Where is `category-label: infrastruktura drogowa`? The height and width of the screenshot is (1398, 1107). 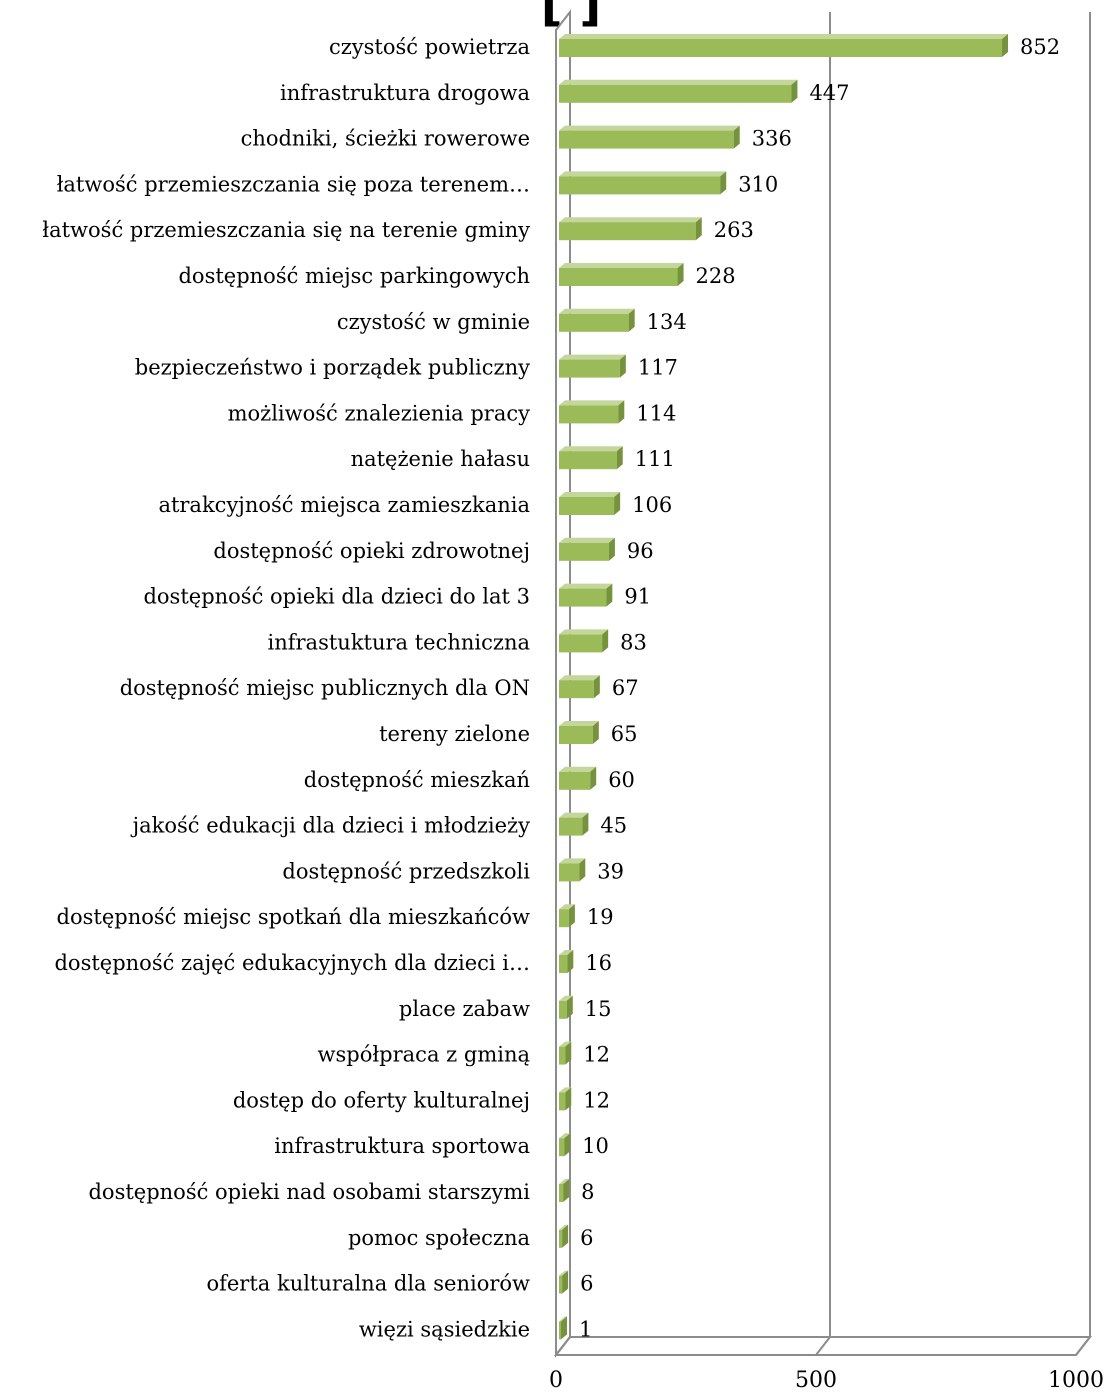
category-label: infrastruktura drogowa is located at coordinates (405, 93).